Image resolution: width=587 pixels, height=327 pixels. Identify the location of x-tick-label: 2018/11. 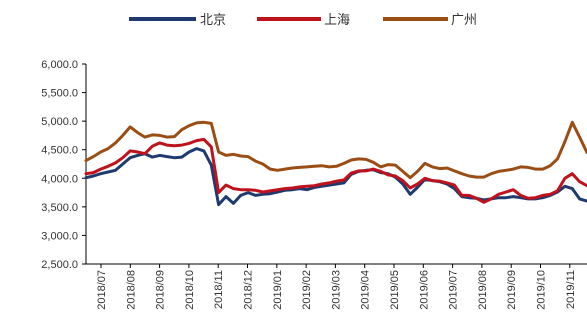
(219, 289).